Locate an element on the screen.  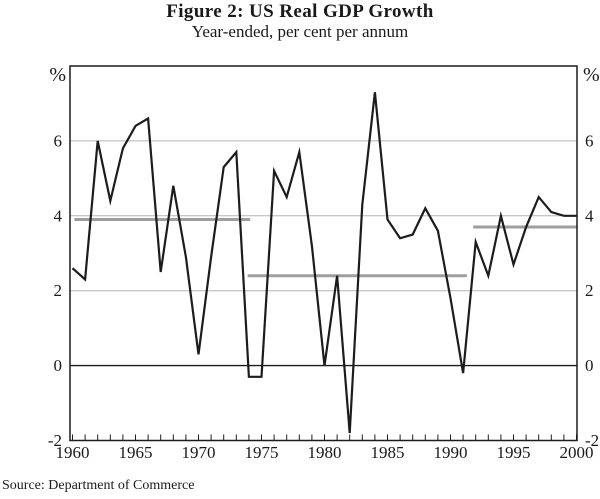
y-axis-label-right: 0 is located at coordinates (589, 365).